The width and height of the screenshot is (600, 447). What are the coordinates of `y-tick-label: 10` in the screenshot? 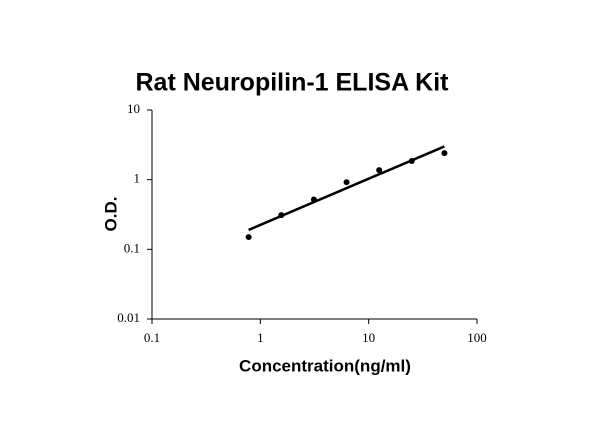 It's located at (133, 108).